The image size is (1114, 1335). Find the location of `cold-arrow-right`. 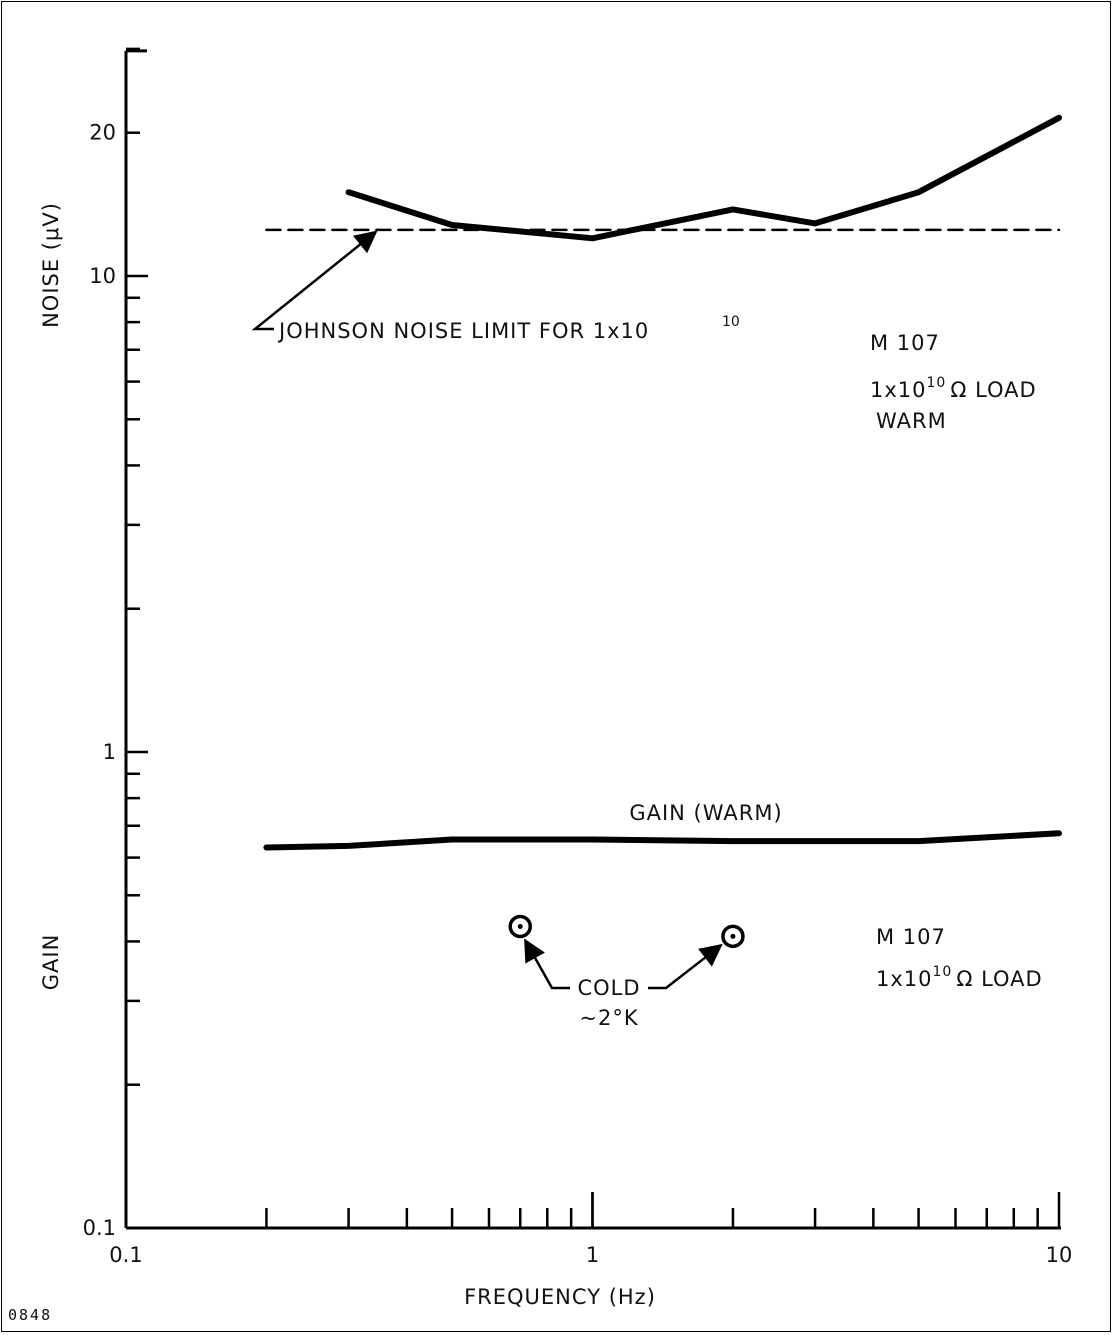

cold-arrow-right is located at coordinates (684, 966).